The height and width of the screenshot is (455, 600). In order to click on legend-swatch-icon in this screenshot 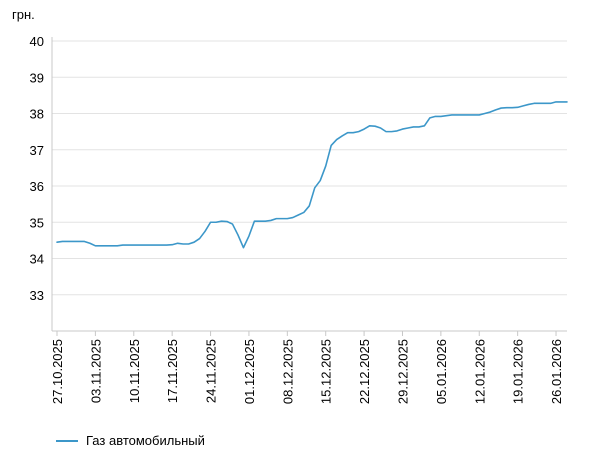, I will do `click(67, 440)`.